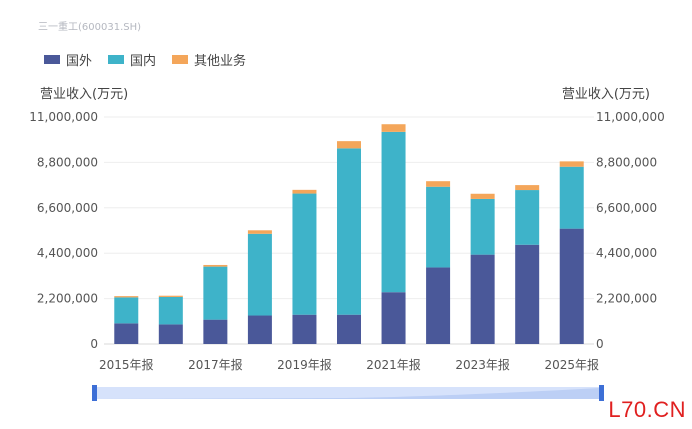 The width and height of the screenshot is (692, 429). What do you see at coordinates (180, 59) in the screenshot?
I see `legend-swatch-other` at bounding box center [180, 59].